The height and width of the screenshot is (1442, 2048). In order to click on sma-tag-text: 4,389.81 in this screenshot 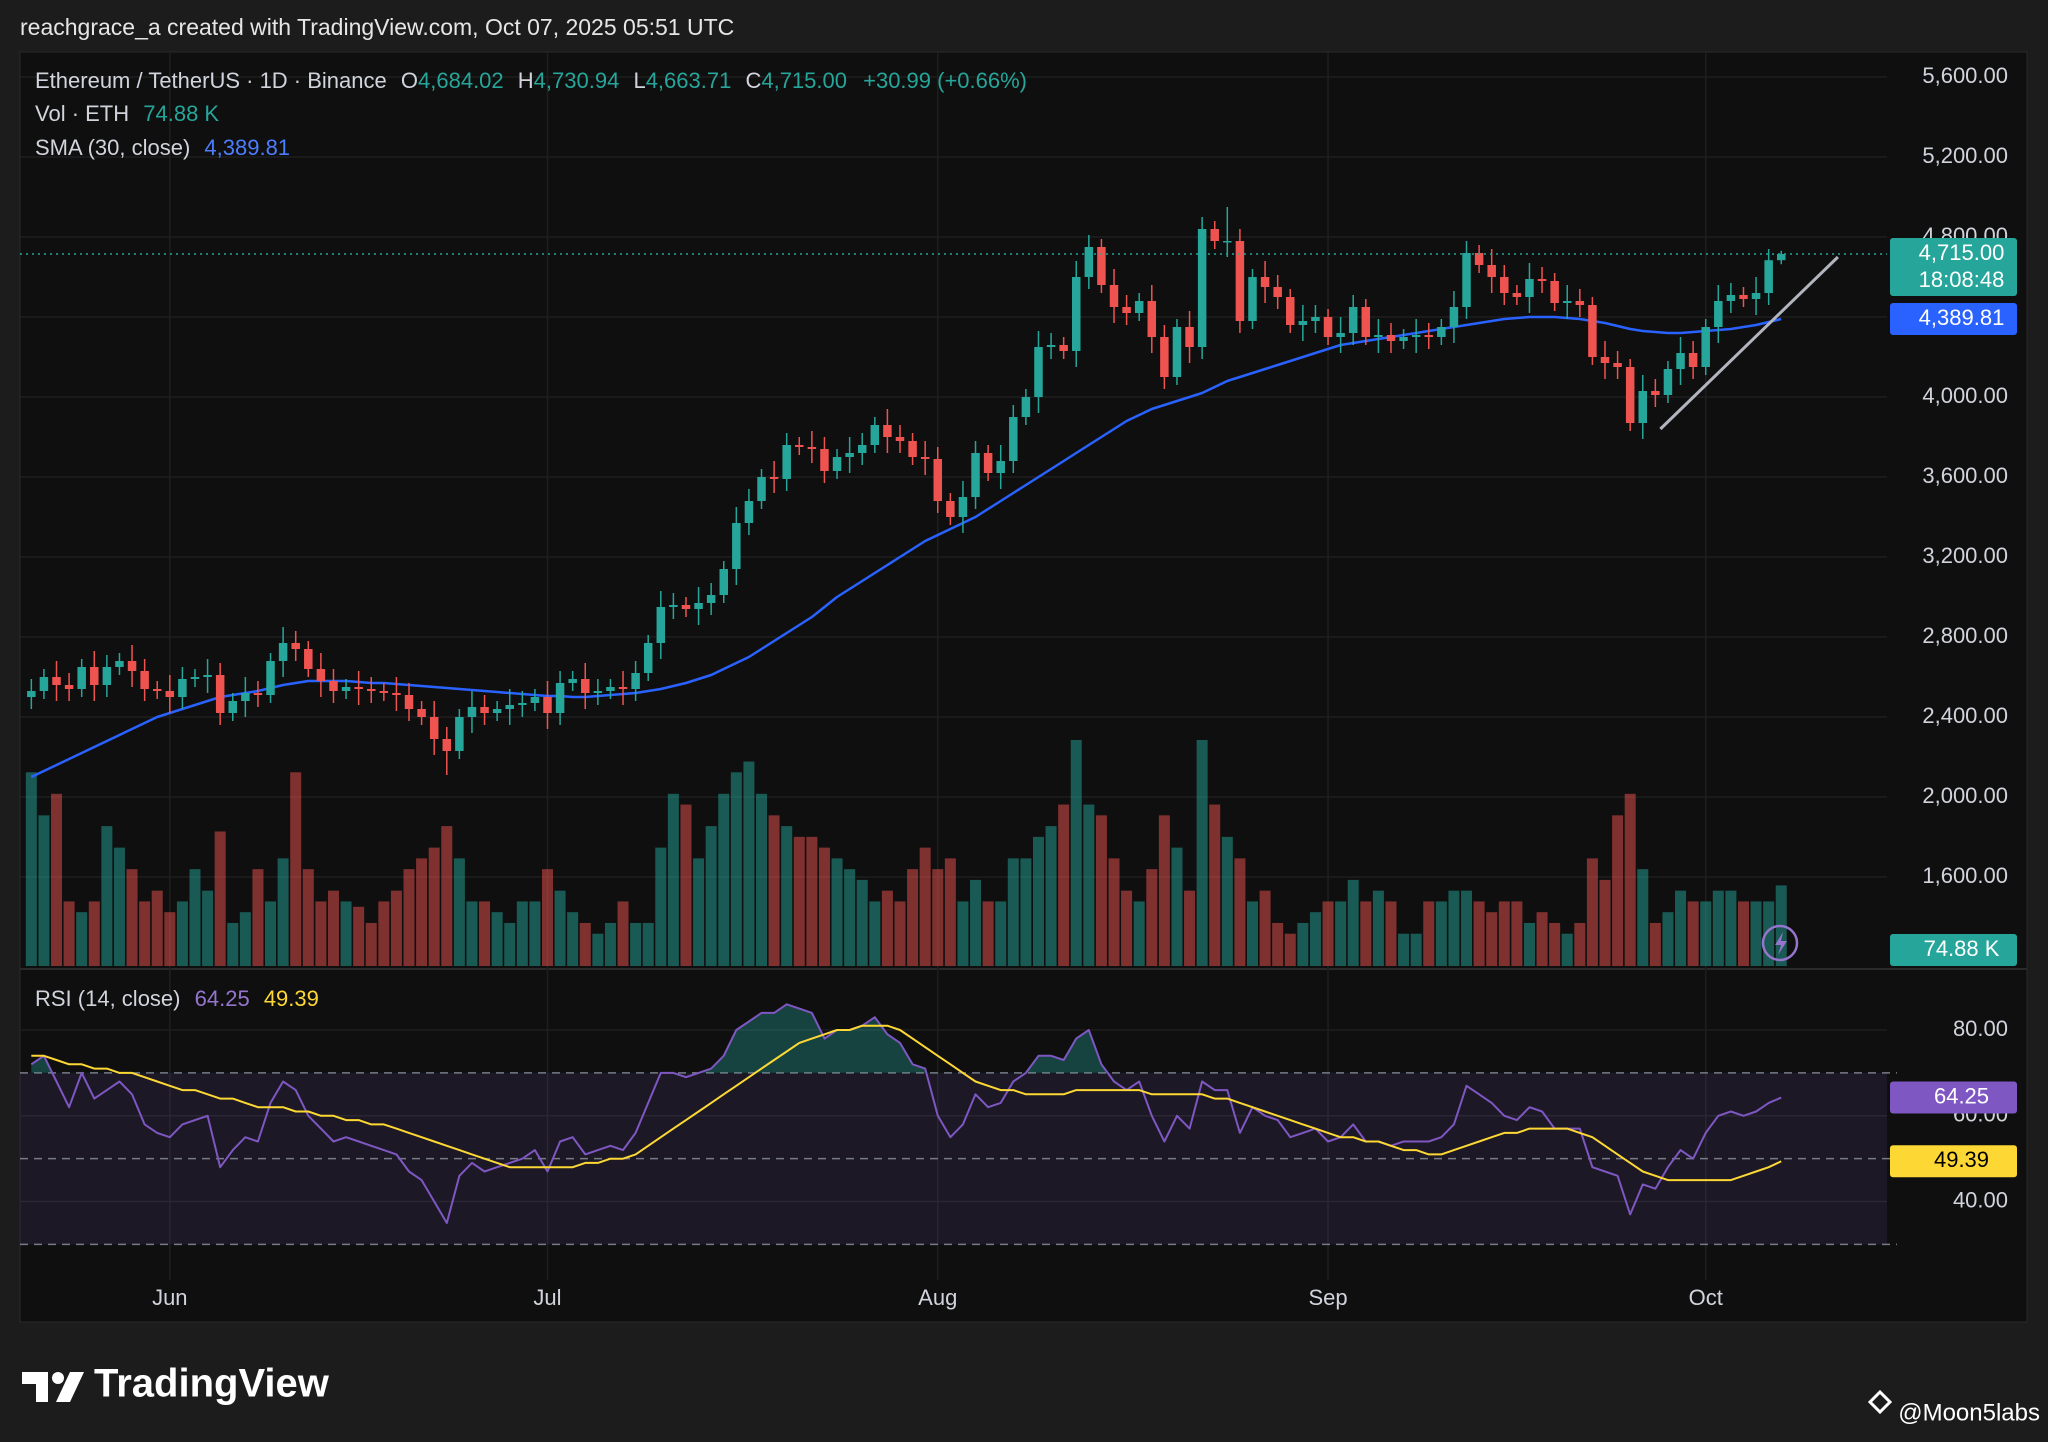, I will do `click(1962, 317)`.